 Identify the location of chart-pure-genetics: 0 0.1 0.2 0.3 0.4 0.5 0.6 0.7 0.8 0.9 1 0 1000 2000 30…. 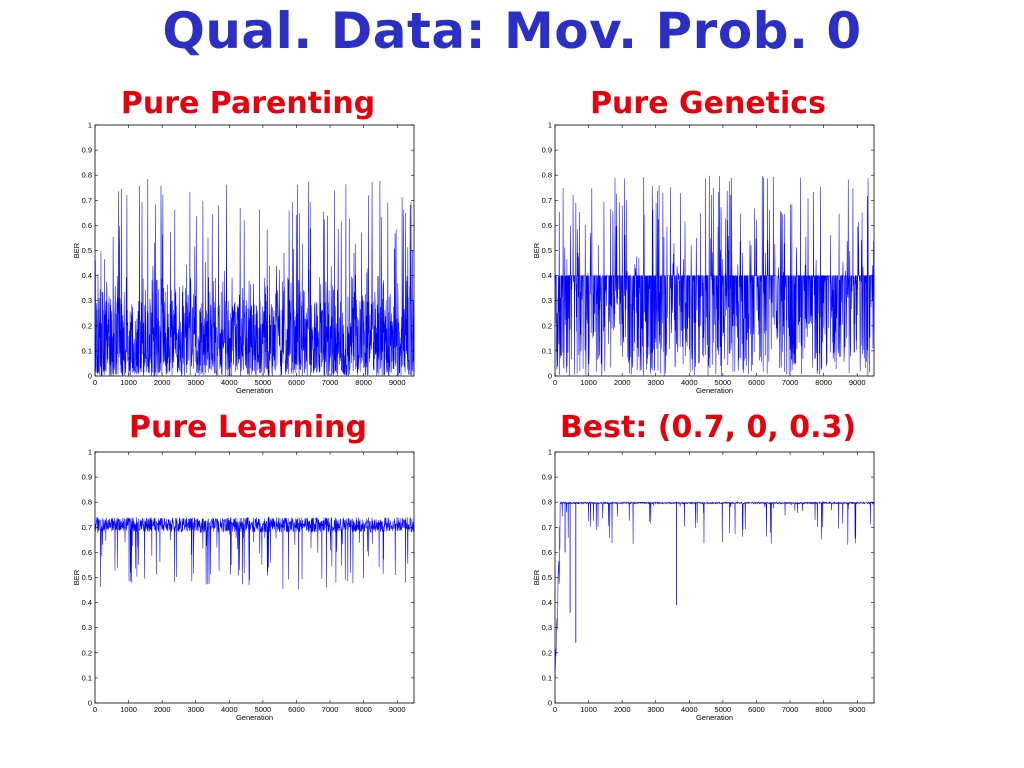
(703, 258).